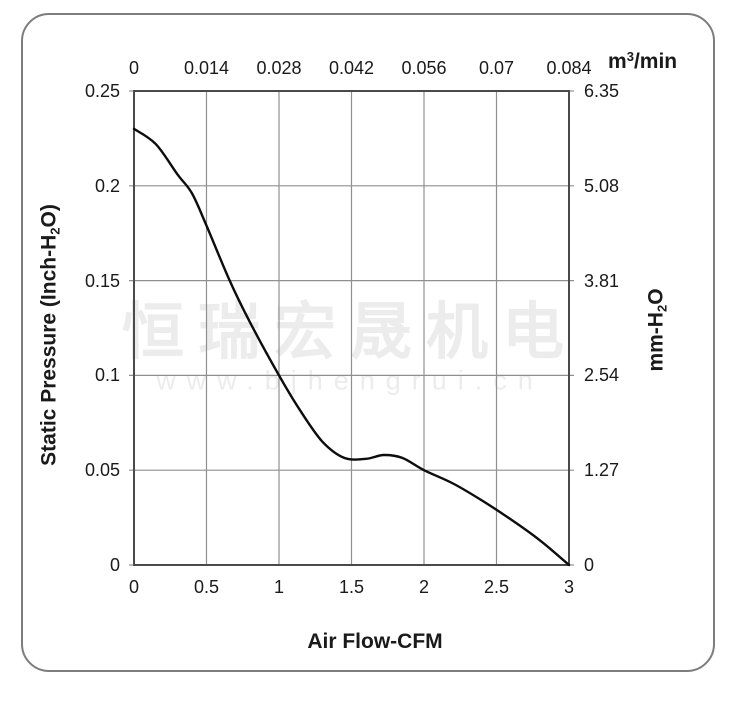 The width and height of the screenshot is (750, 701). Describe the element at coordinates (102, 91) in the screenshot. I see `left-axis-tick: 0.25` at that location.